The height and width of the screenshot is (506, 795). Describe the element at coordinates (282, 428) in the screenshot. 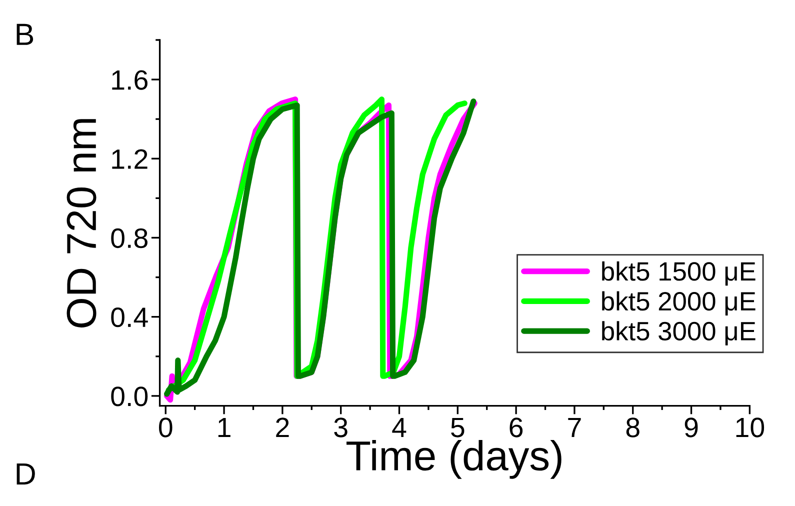

I see `x-tick-label: 2` at that location.